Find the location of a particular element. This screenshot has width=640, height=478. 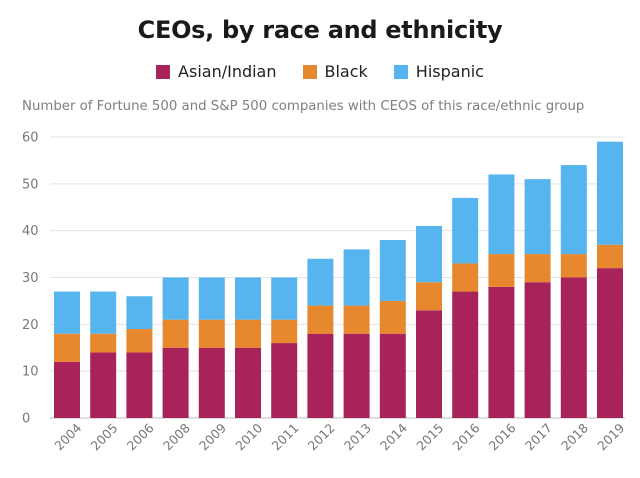

x-tick-label: 2009 is located at coordinates (212, 436).